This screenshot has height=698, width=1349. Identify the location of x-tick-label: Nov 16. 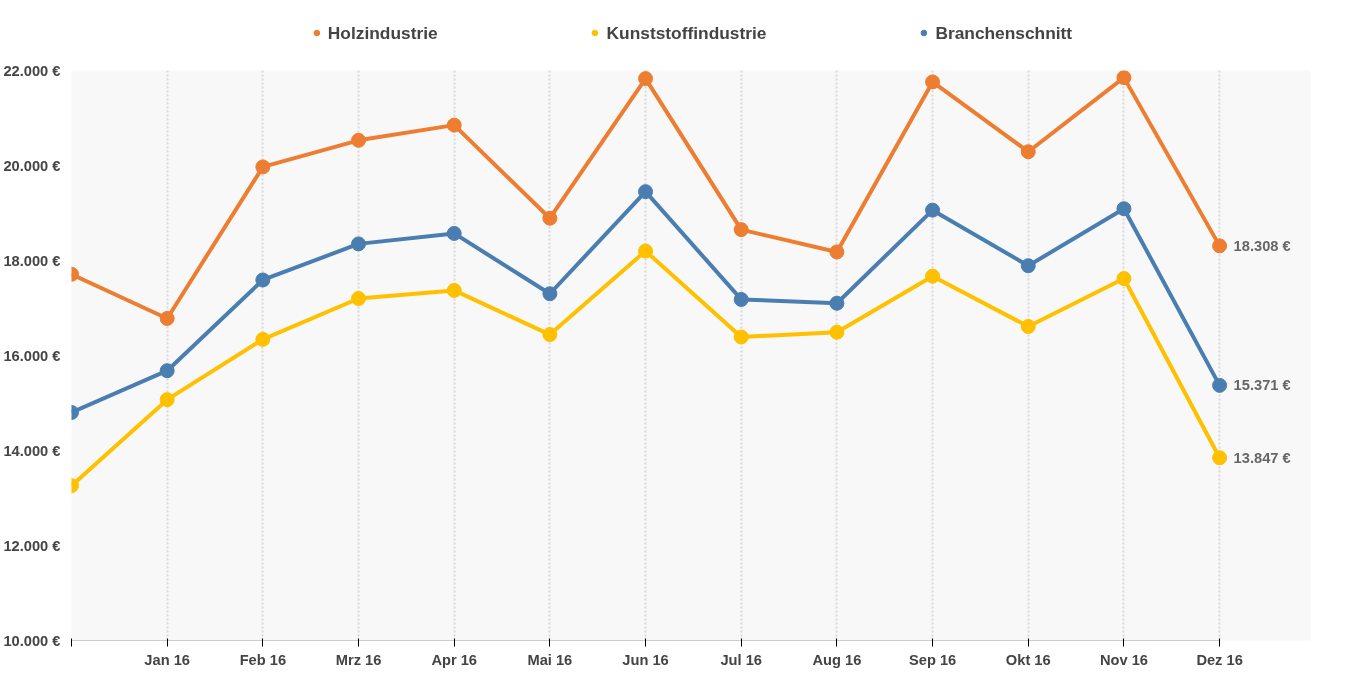
(1123, 659).